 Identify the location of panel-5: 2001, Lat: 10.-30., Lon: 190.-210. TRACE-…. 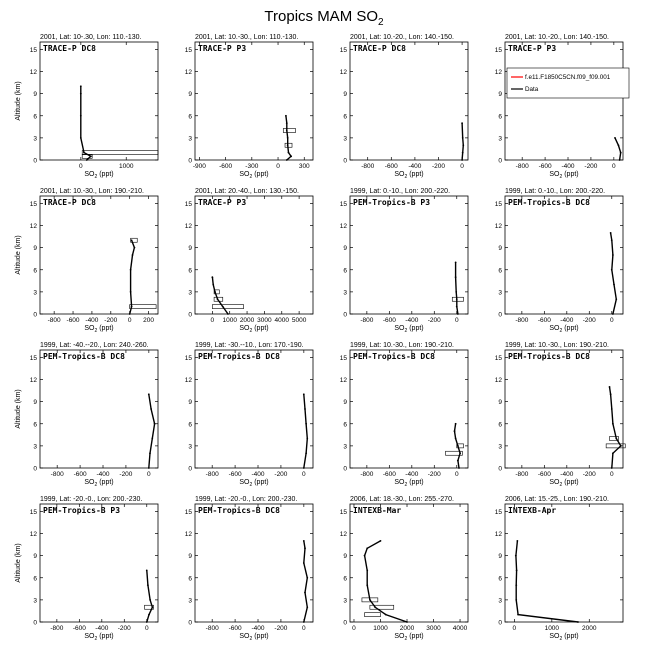
(87, 261).